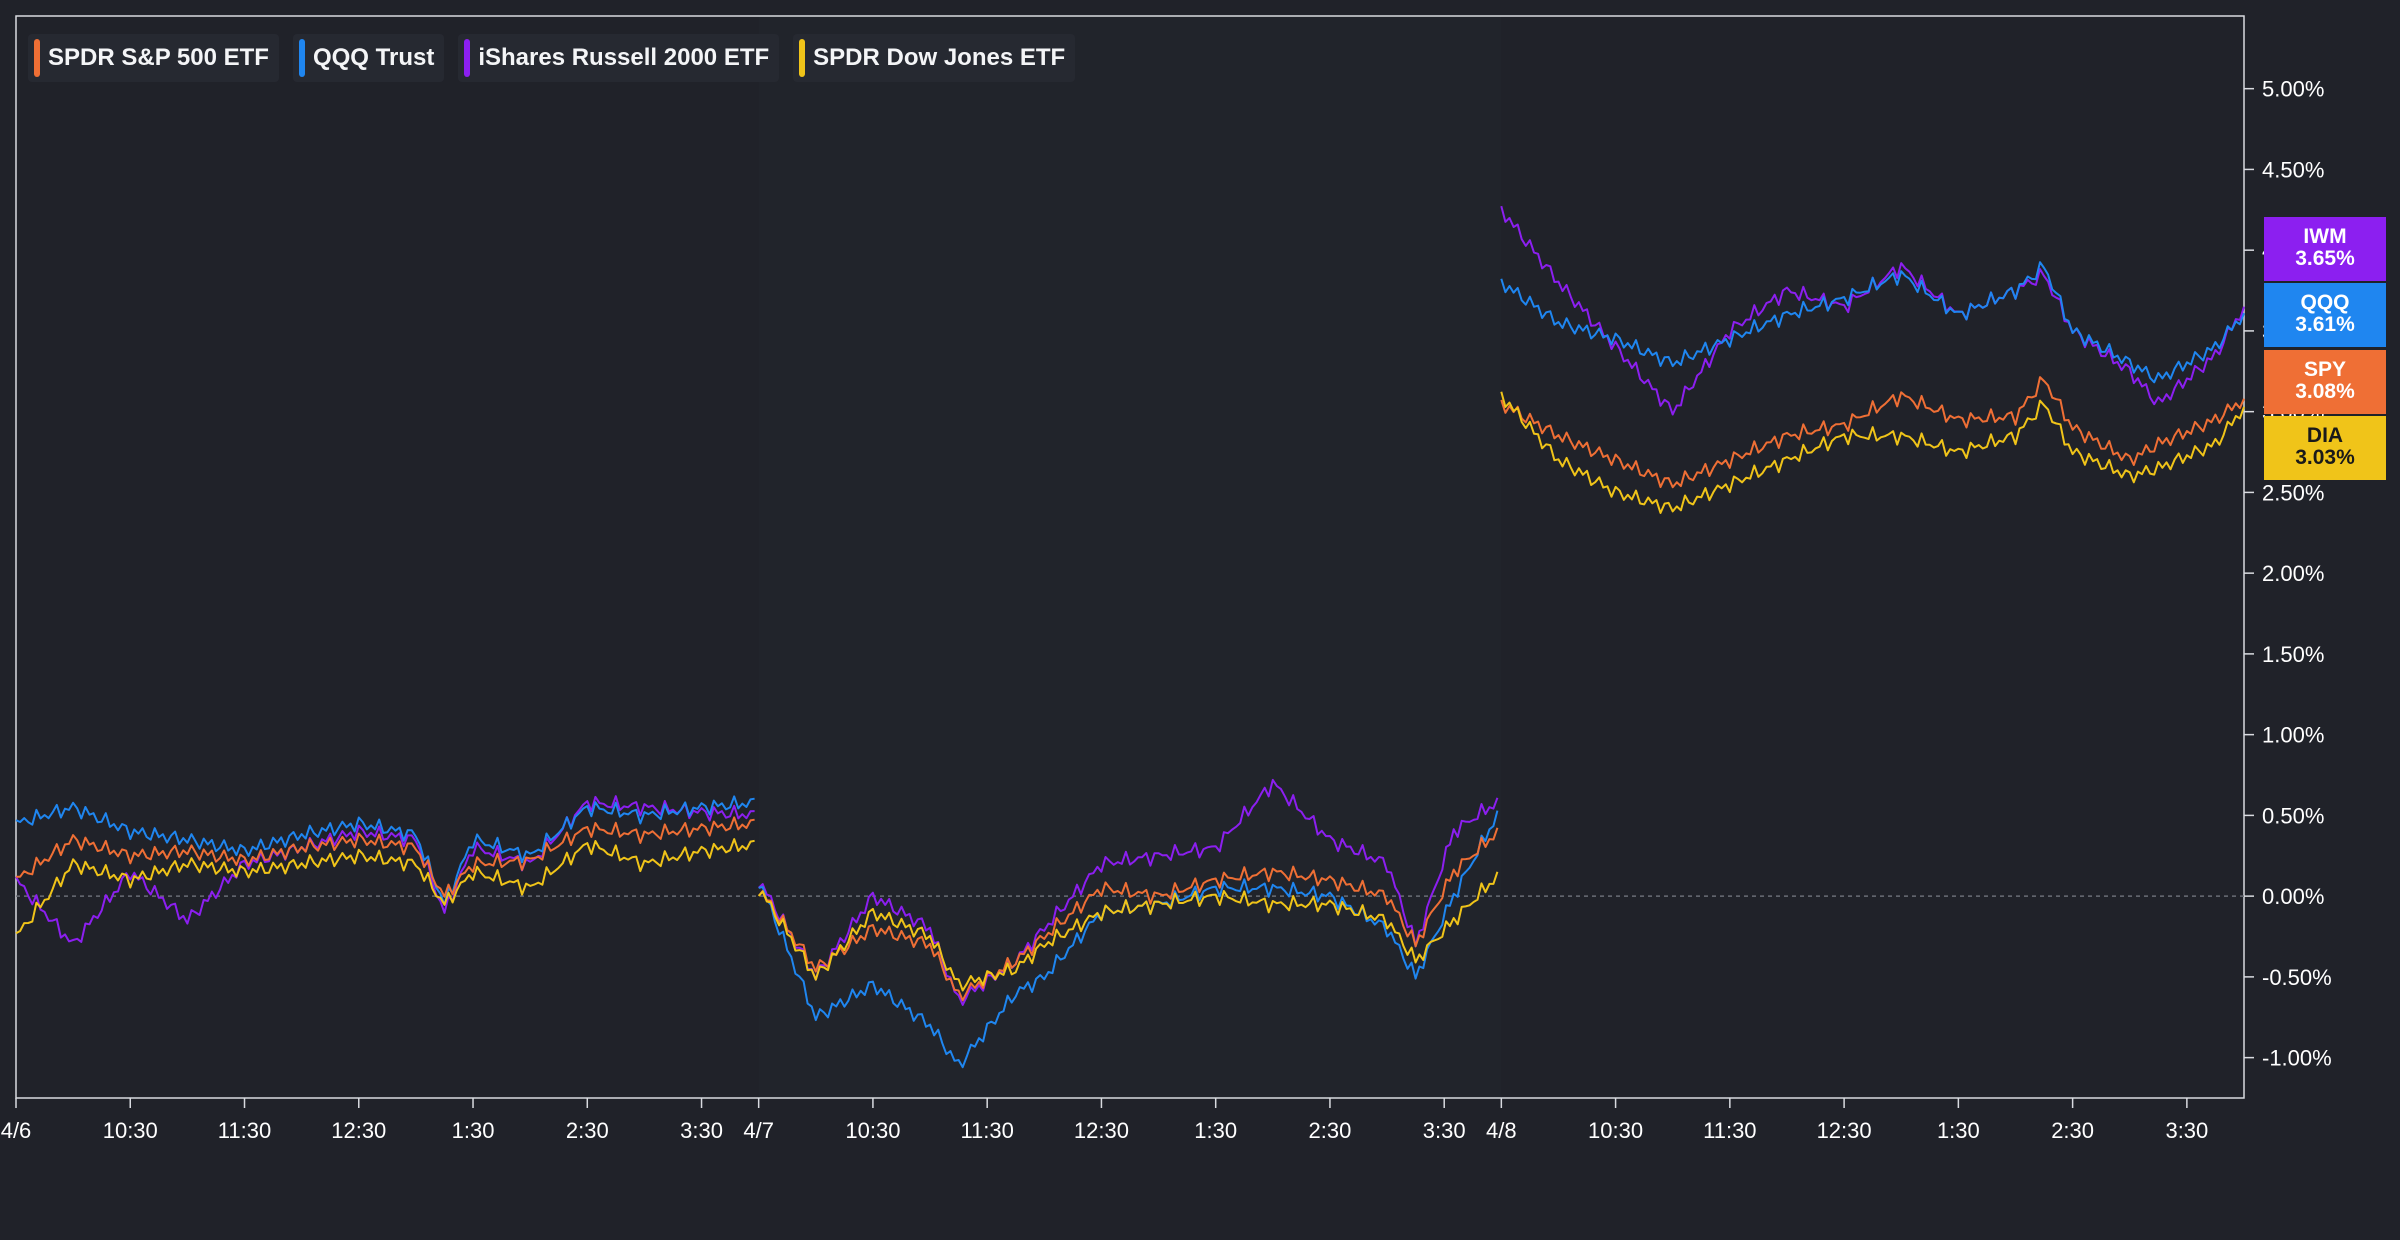  What do you see at coordinates (2293, 896) in the screenshot?
I see `y-tick-label: 0.00%` at bounding box center [2293, 896].